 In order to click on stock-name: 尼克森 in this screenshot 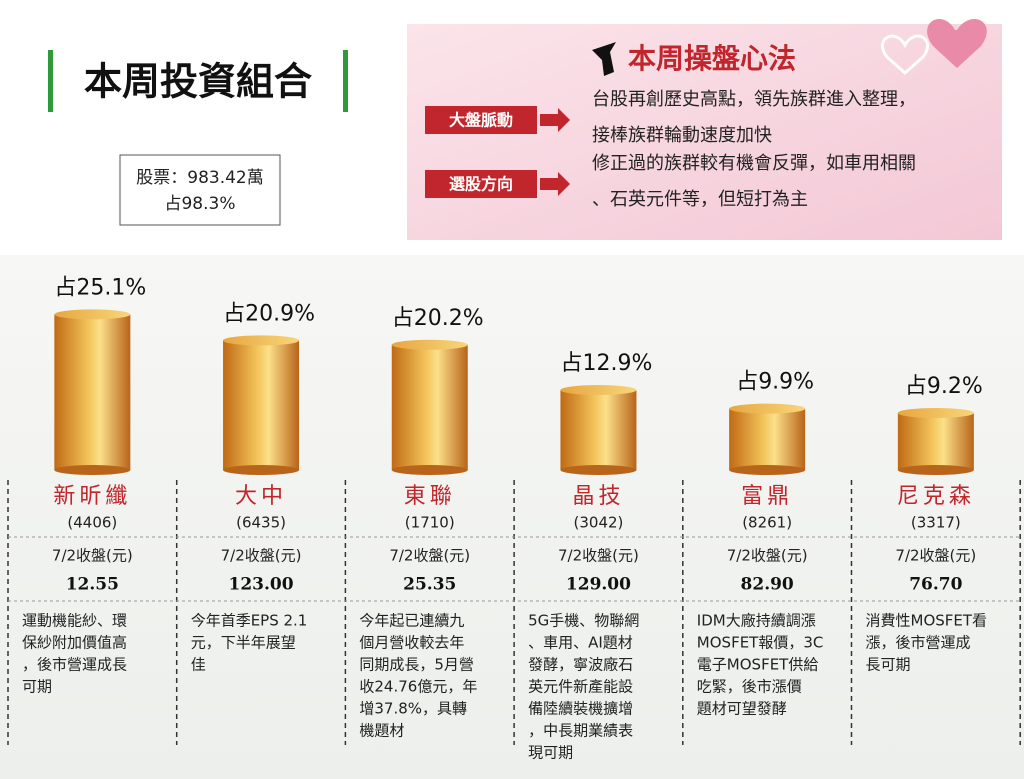, I will do `click(936, 496)`.